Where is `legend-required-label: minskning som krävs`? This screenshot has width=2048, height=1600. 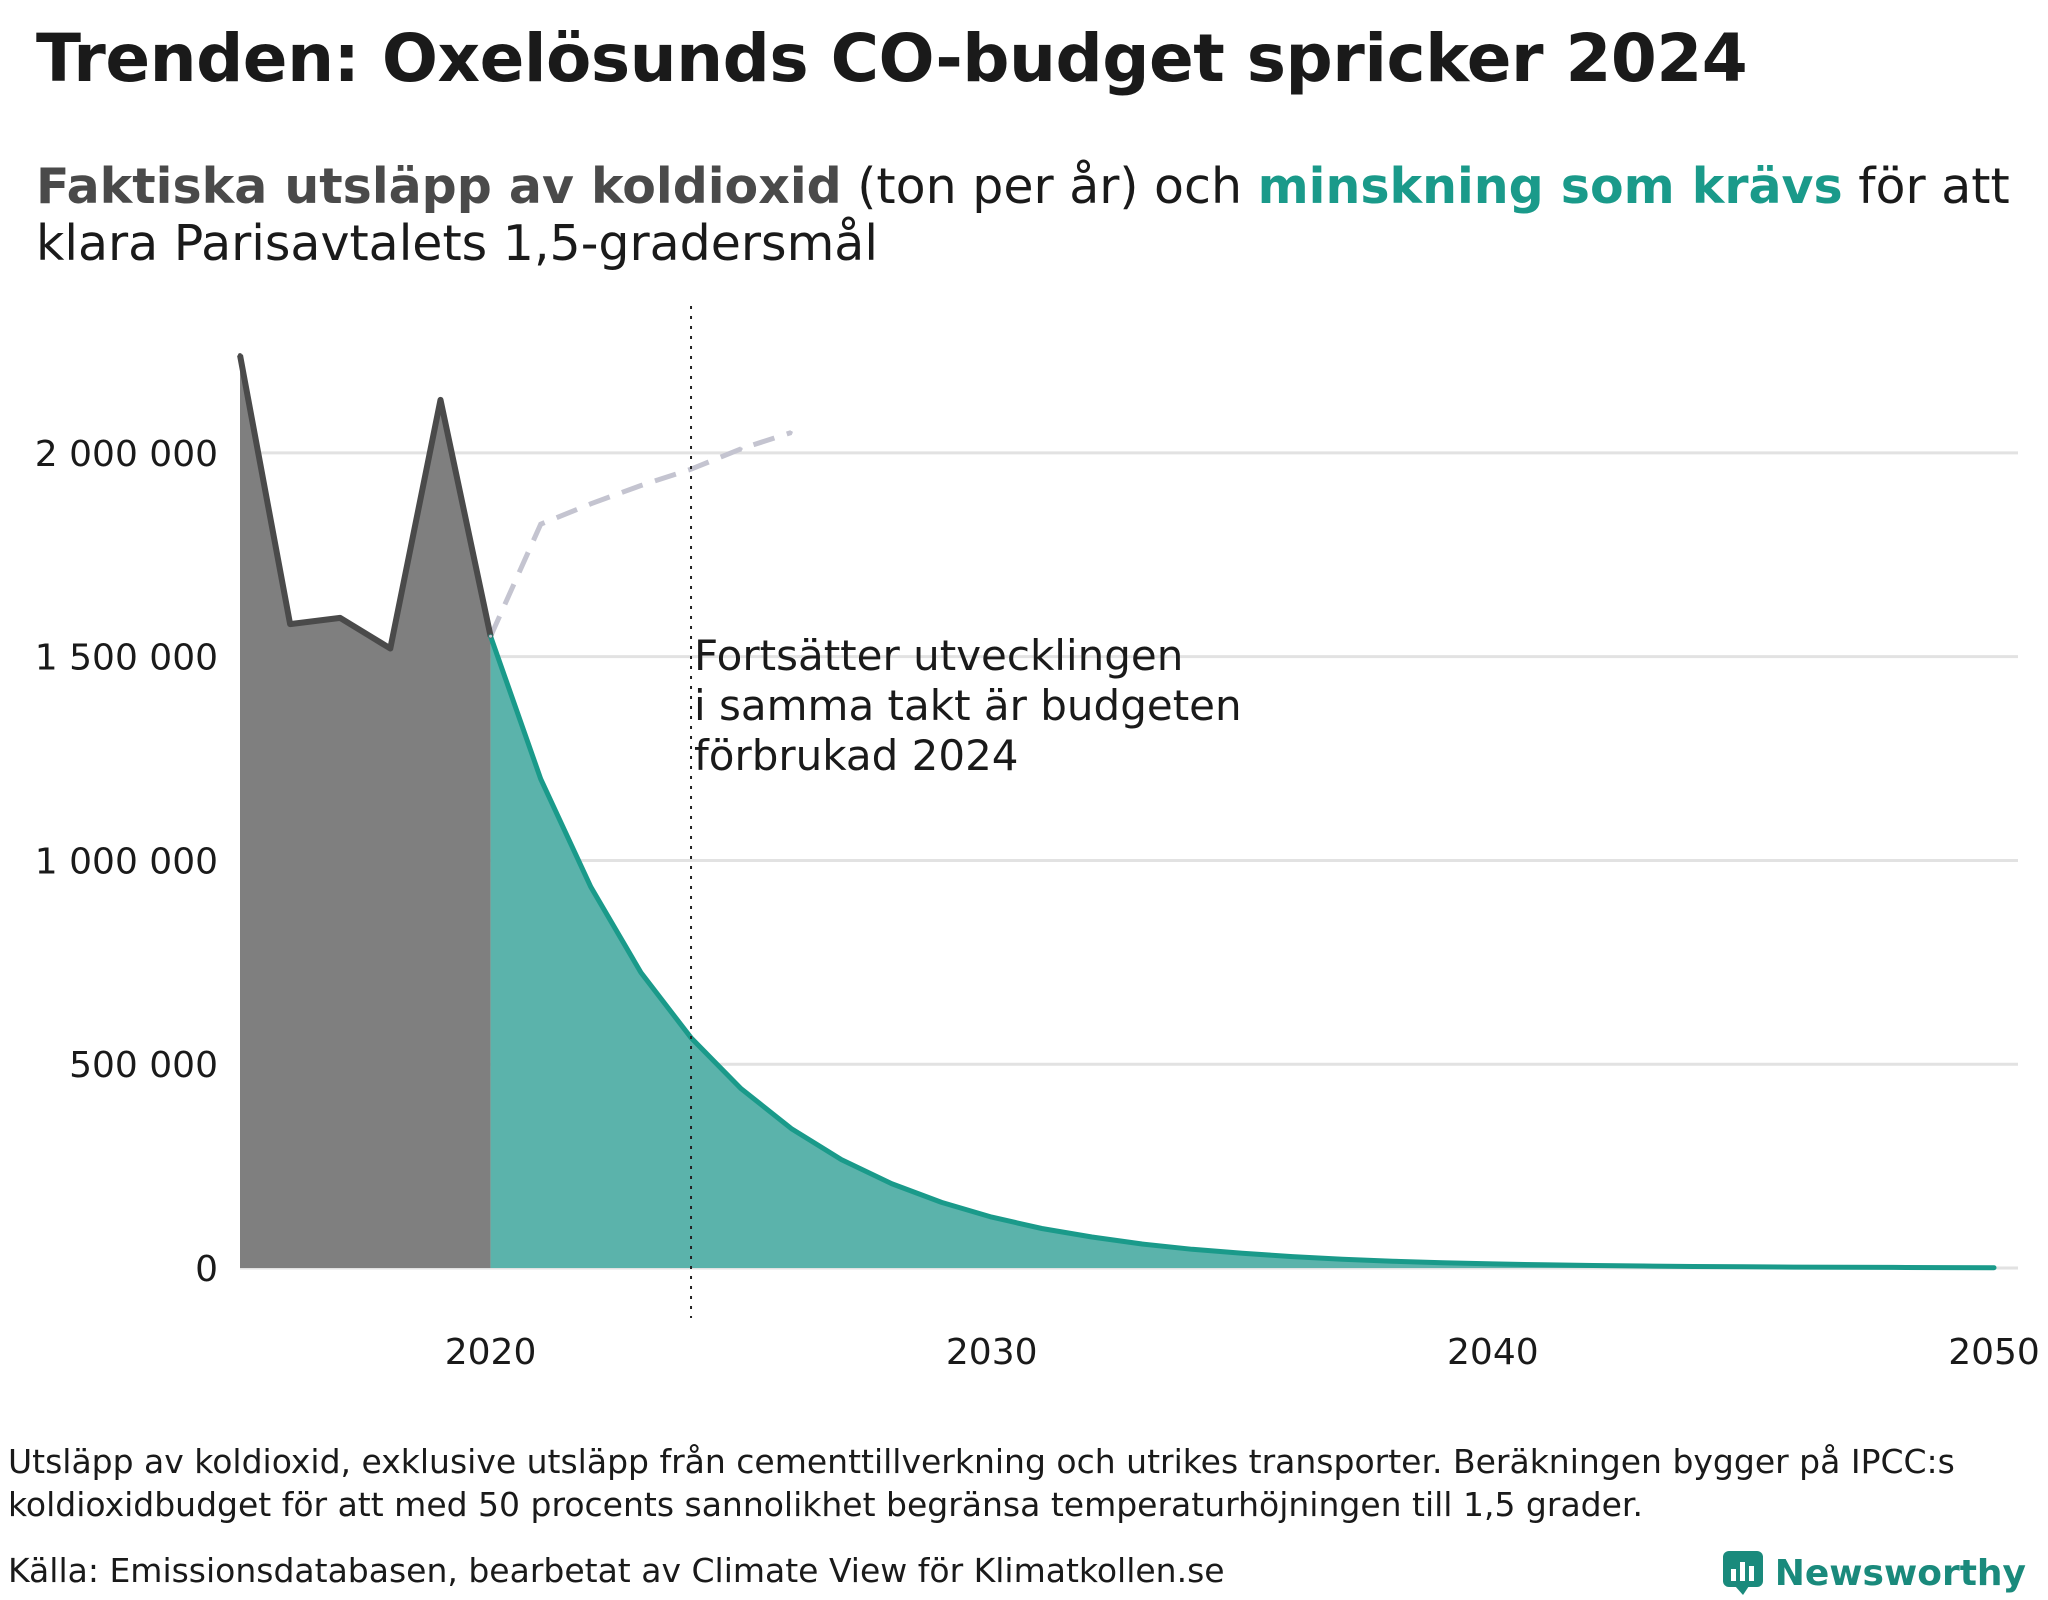 legend-required-label: minskning som krävs is located at coordinates (1550, 186).